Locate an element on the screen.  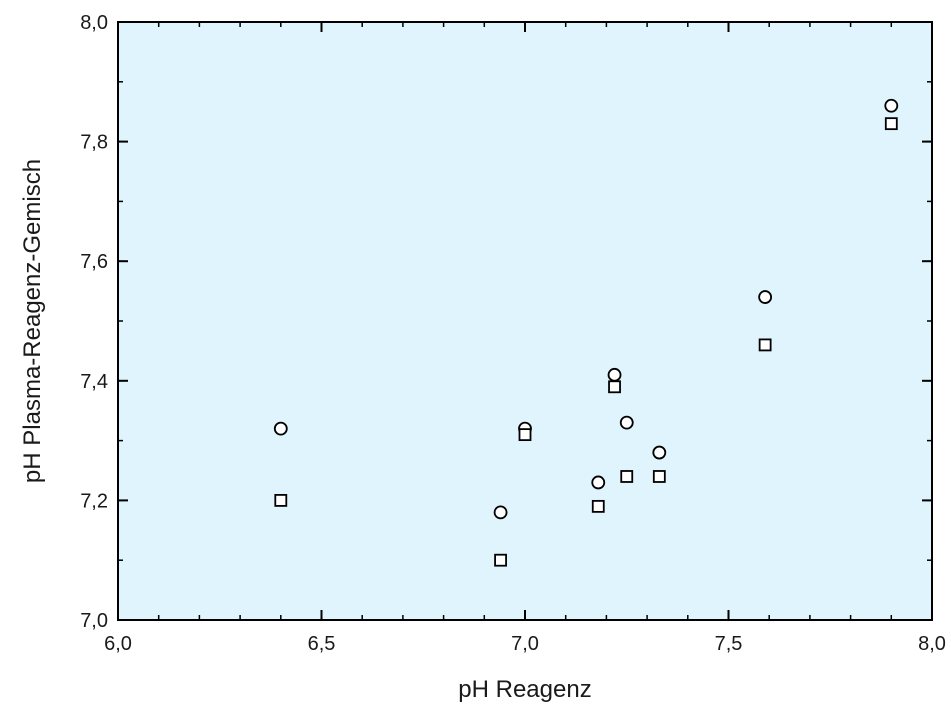
x-tick-label: 8,0 is located at coordinates (932, 644).